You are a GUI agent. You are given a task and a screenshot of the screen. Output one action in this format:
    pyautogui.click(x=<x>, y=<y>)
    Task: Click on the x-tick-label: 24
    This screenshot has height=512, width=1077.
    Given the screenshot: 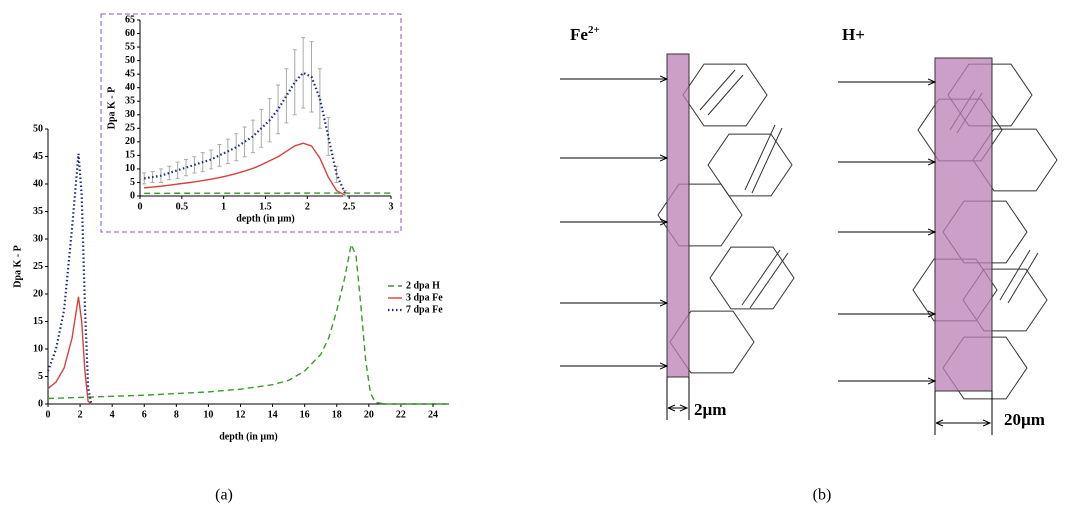 What is the action you would take?
    pyautogui.click(x=433, y=414)
    